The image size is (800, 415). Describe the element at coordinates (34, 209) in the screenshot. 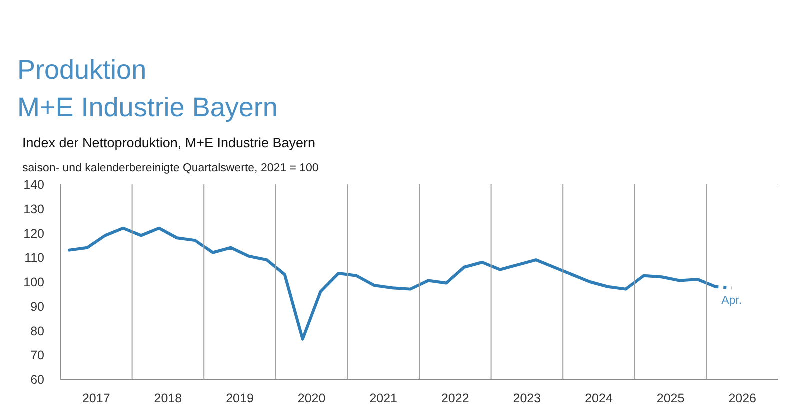

I see `y-tick-label: 130` at that location.